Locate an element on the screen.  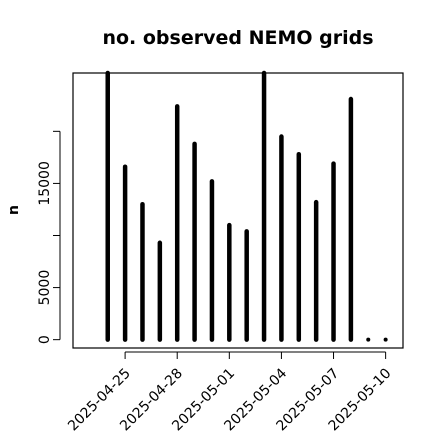
y-tick-label: 15000 is located at coordinates (45, 183).